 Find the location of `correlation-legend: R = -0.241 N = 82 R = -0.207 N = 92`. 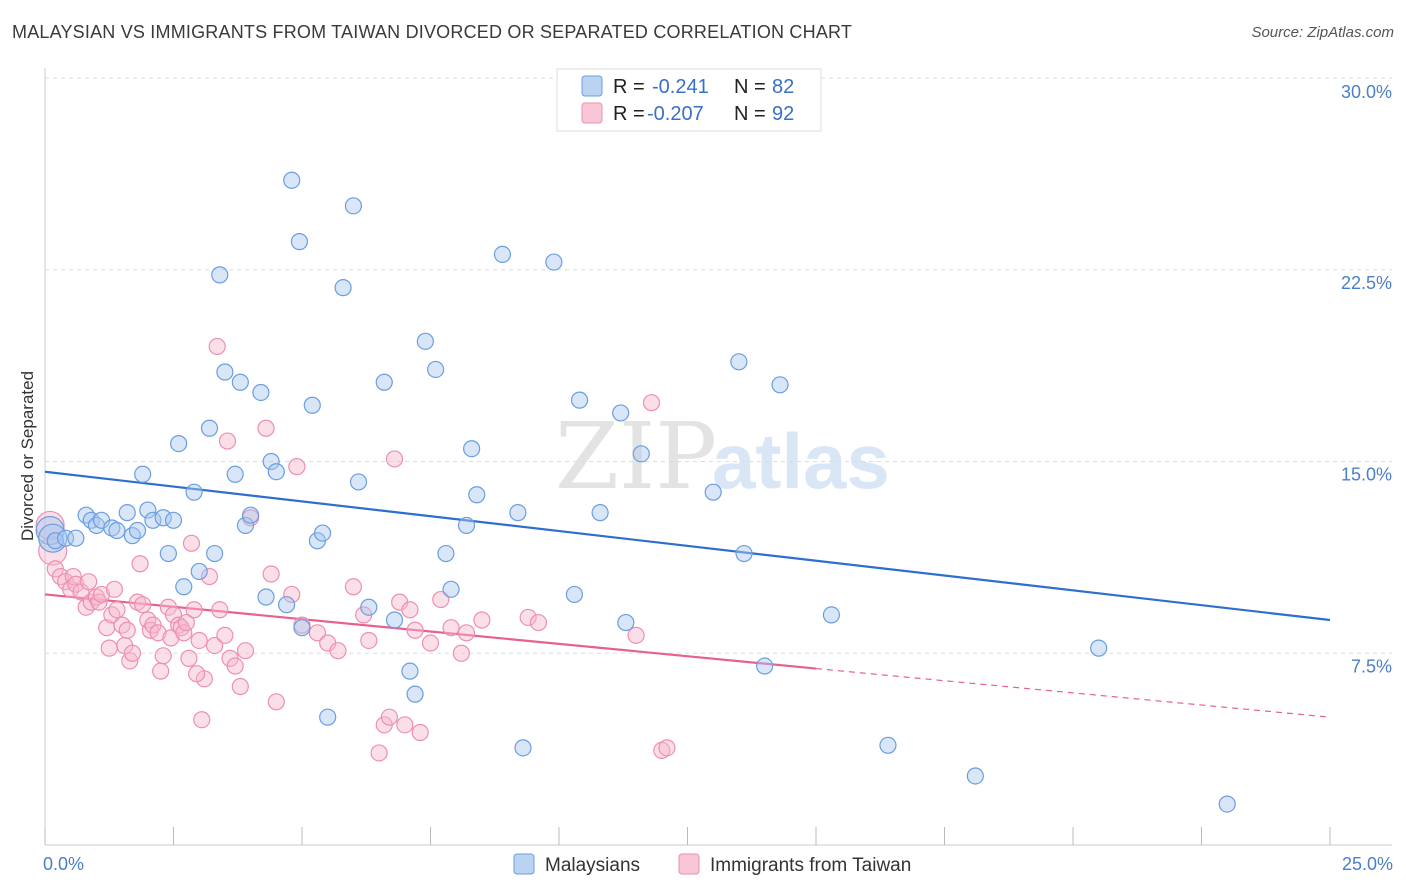

correlation-legend: R = -0.241 N = 82 R = -0.207 N = 92 is located at coordinates (689, 100).